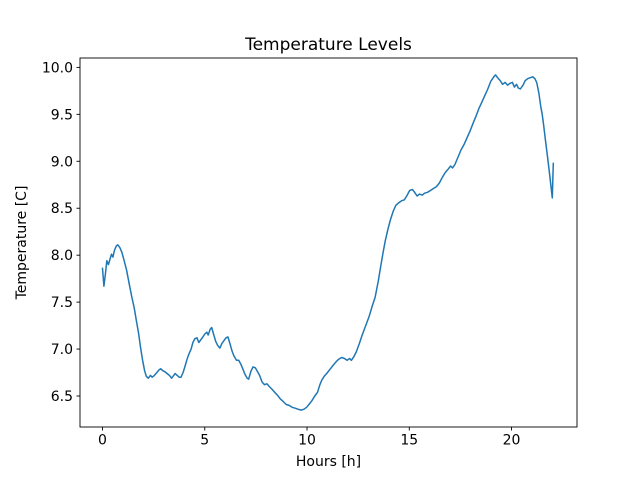  Describe the element at coordinates (61, 232) in the screenshot. I see `y-axis-ticks: 6.5 7.0 7.5 8.0 8.5 9.0 9.5 10.0` at that location.